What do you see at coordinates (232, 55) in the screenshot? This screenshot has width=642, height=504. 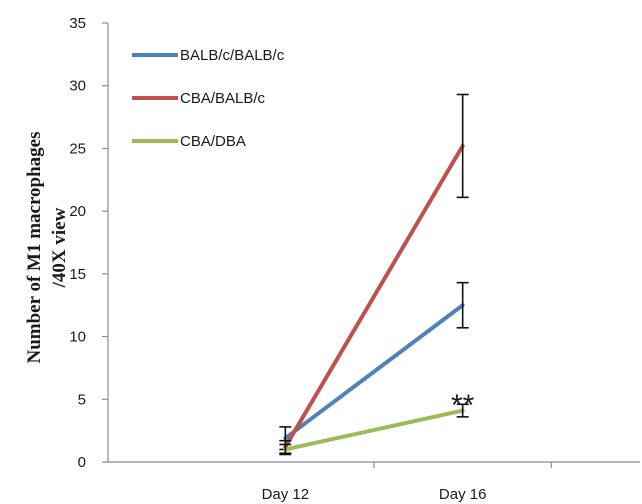 I see `legend-label: BALB/c/BALB/c` at bounding box center [232, 55].